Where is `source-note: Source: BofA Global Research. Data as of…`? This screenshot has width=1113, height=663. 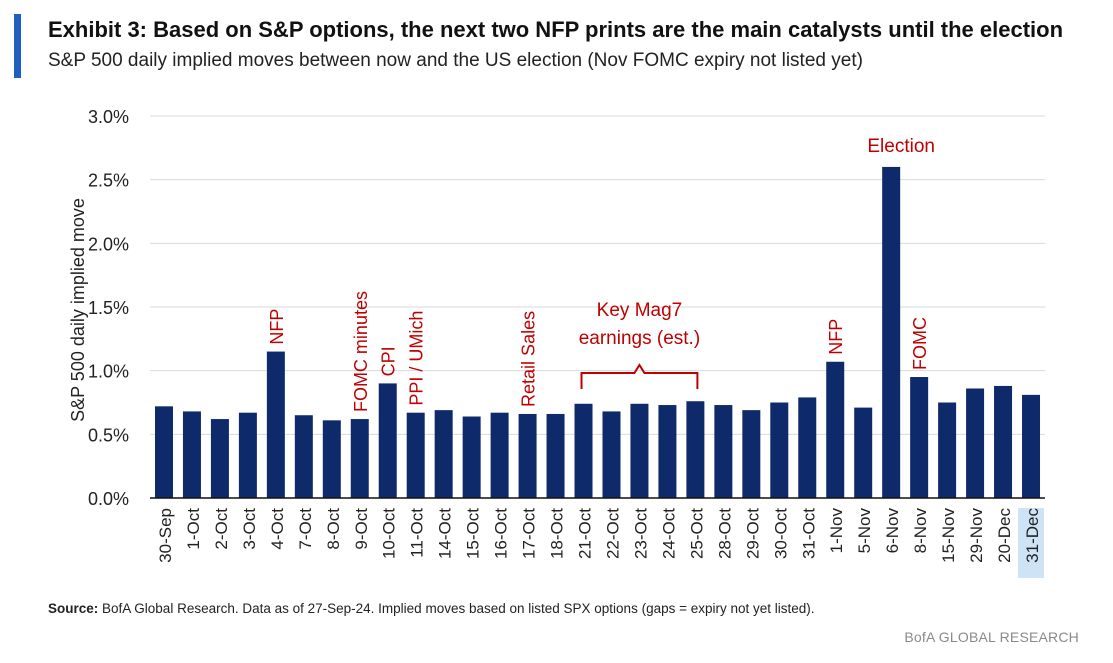
source-note: Source: BofA Global Research. Data as of… is located at coordinates (431, 608).